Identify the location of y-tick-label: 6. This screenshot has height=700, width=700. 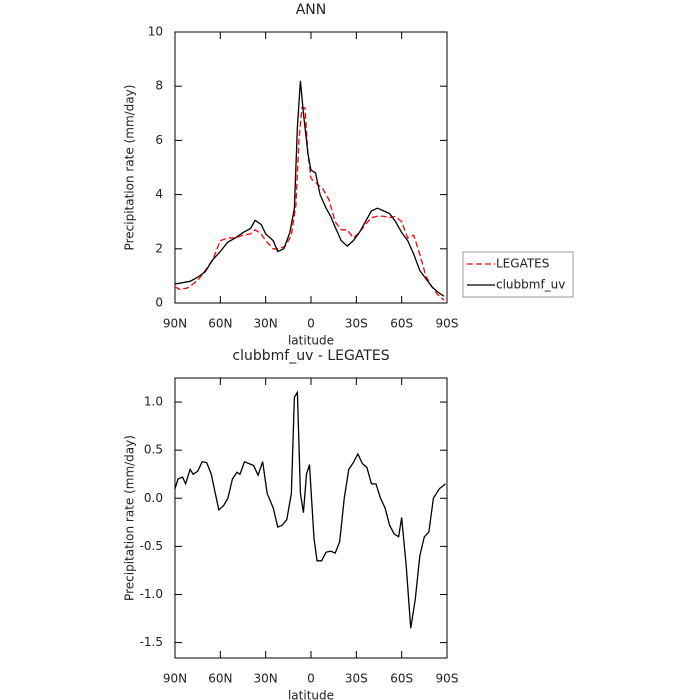
(159, 140).